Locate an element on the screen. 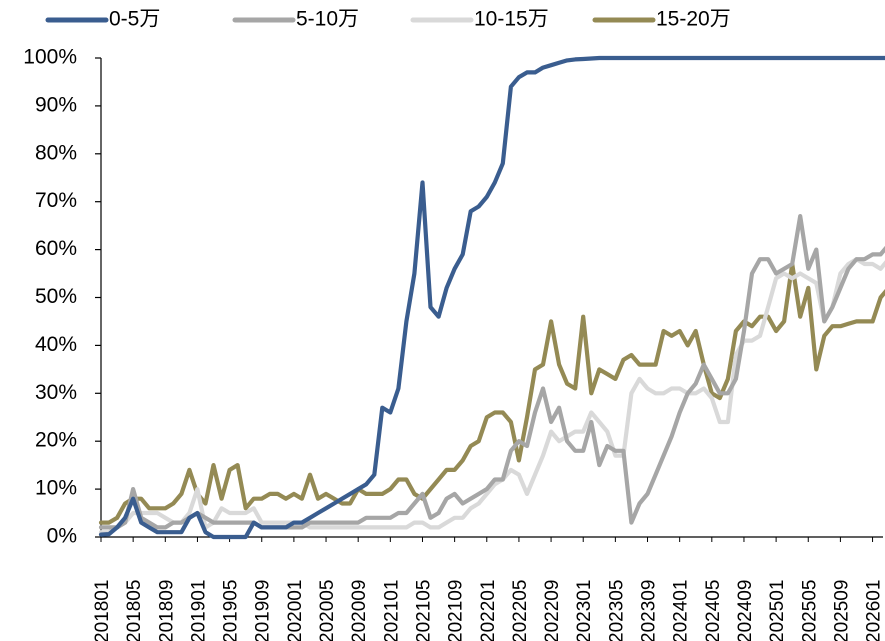  x-tick-label: 202401 is located at coordinates (681, 610).